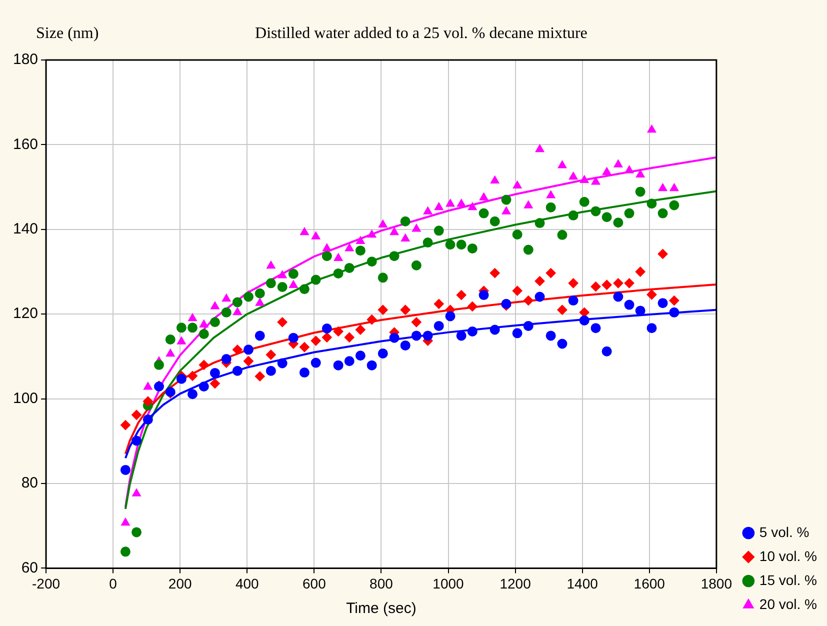 The image size is (827, 626). What do you see at coordinates (46, 583) in the screenshot?
I see `x-tick-label: -200` at bounding box center [46, 583].